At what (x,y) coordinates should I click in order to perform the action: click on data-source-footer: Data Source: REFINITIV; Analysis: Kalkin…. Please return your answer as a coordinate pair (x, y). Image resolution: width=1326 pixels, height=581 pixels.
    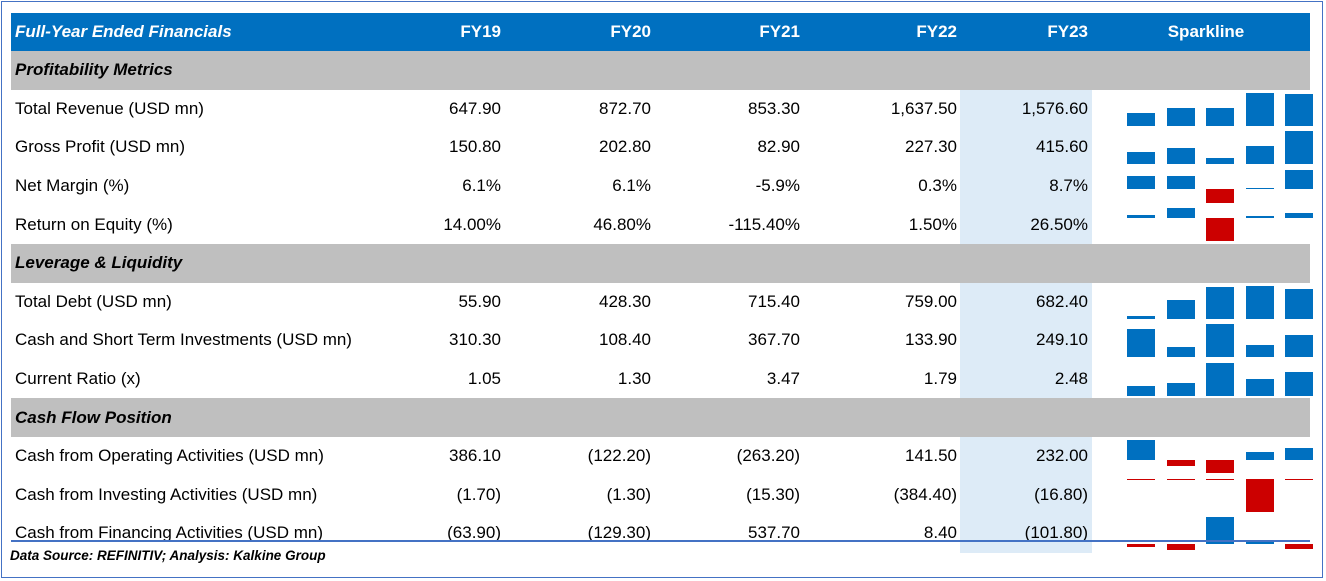
    Looking at the image, I should click on (168, 555).